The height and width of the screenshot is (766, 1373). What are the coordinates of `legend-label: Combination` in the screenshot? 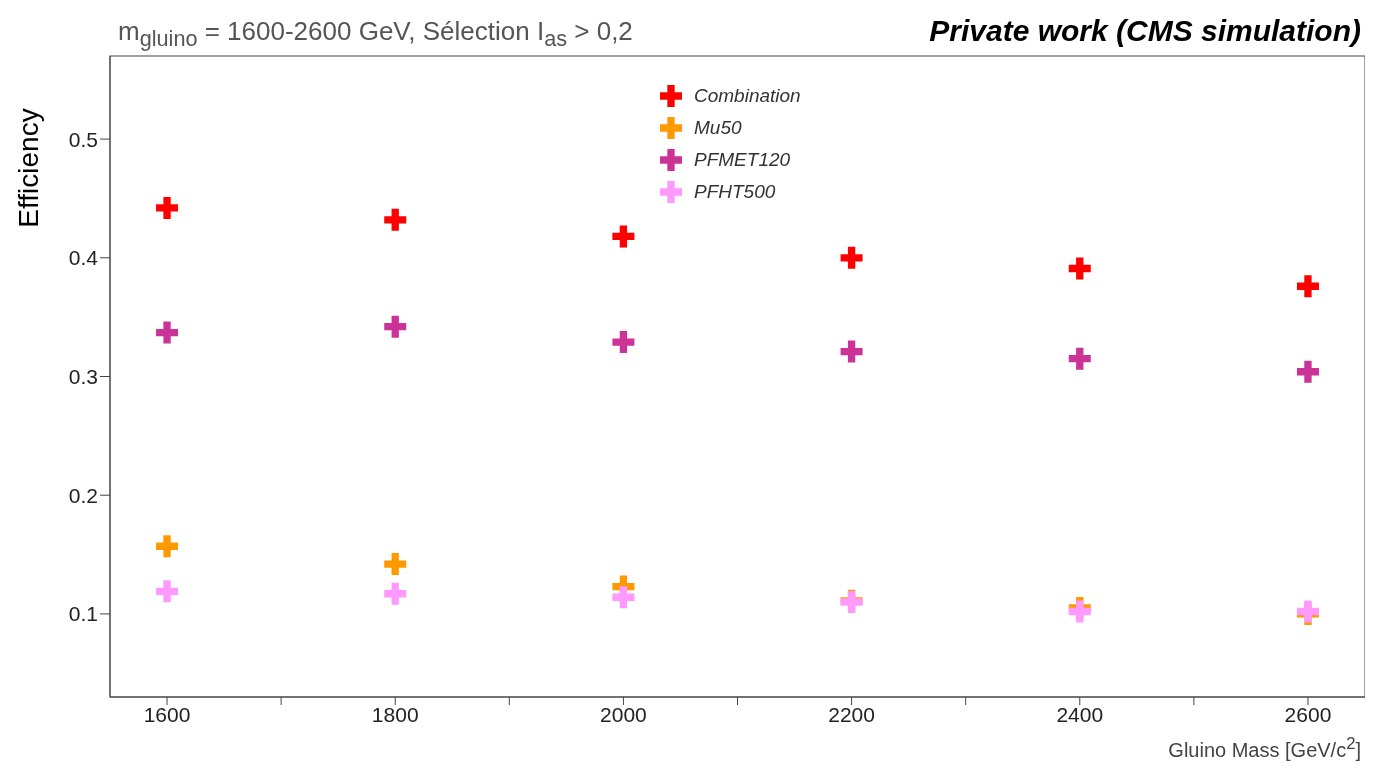 It's located at (747, 96).